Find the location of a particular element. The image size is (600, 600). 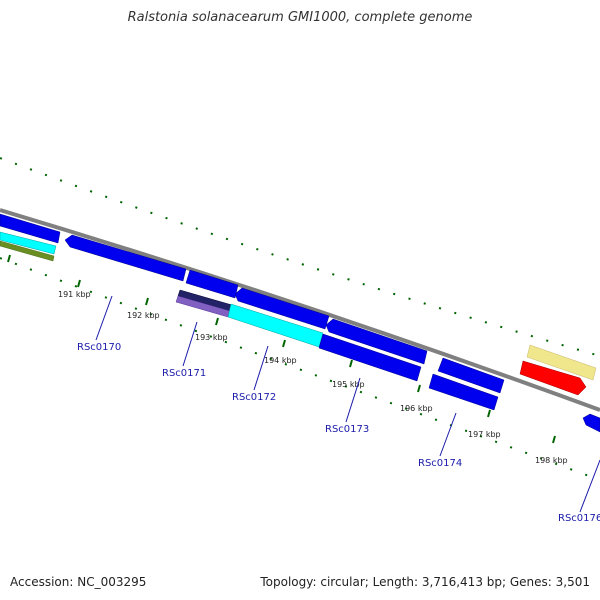

tick-label: 198 kbp is located at coordinates (551, 460).